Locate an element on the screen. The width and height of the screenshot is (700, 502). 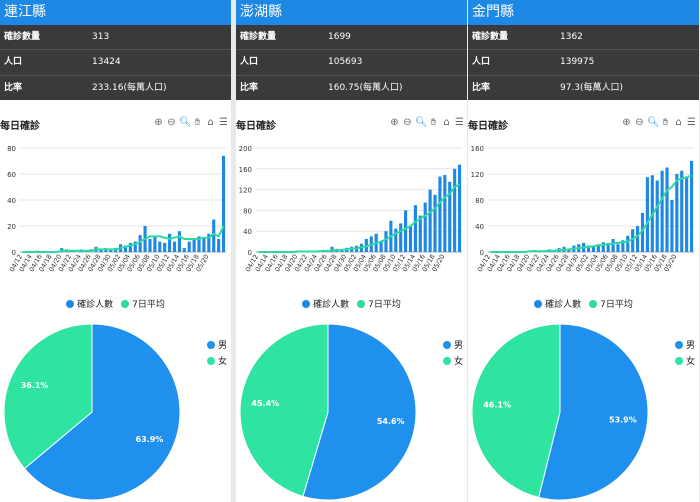
stats-table: 確診數量 1362 人口 139975 比率 97.3(每萬人口) is located at coordinates (583, 62).